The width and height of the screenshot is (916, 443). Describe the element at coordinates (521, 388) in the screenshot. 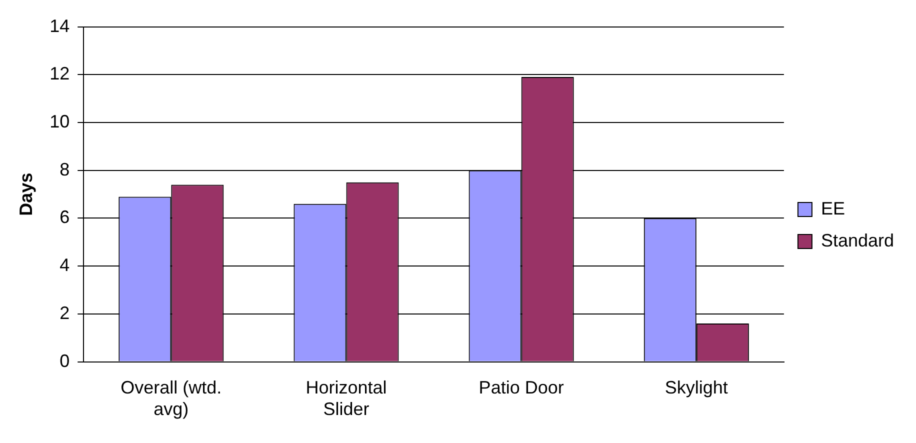

I see `x-tick-label: Patio Door` at that location.